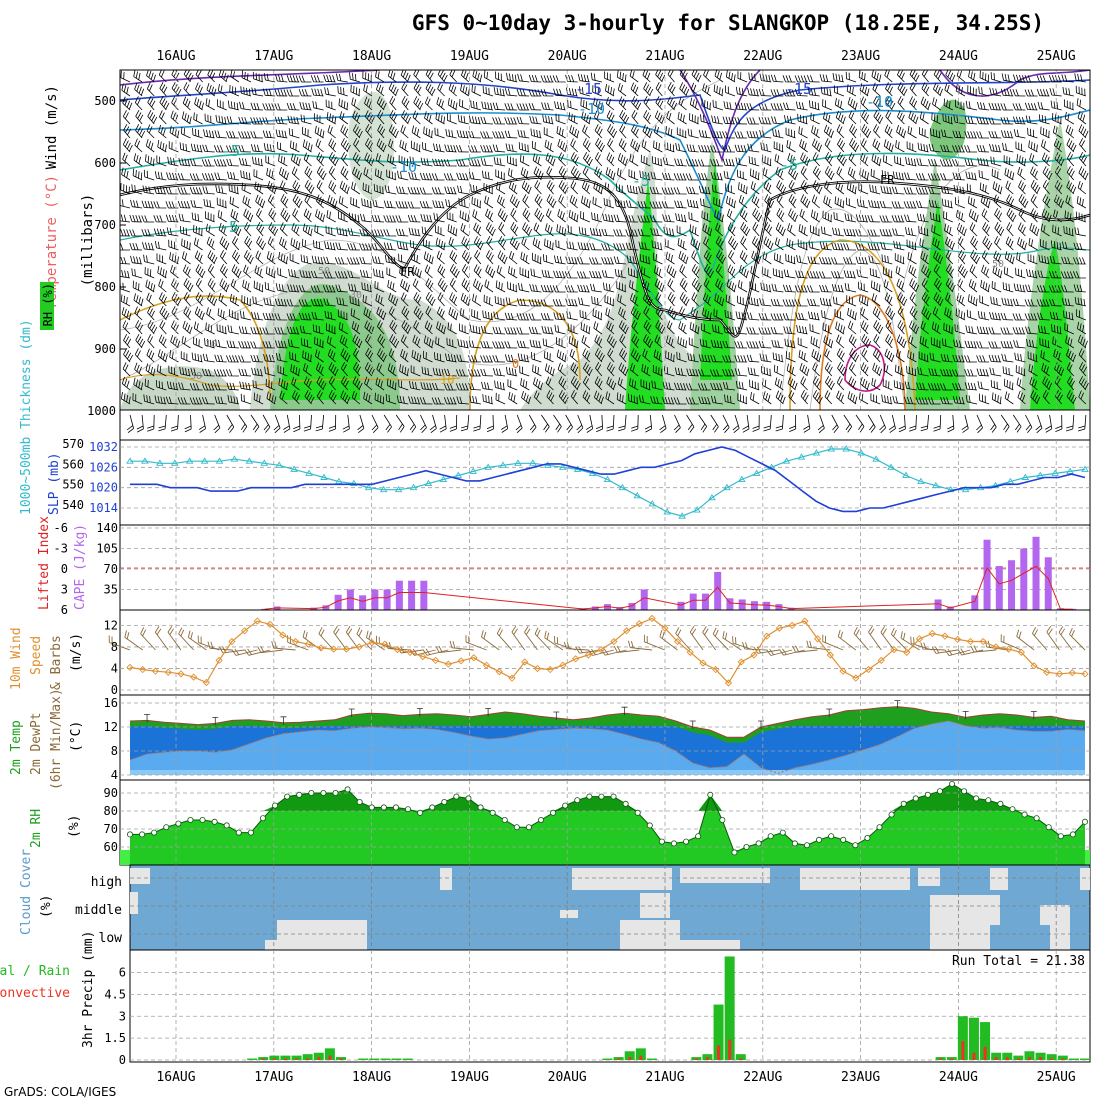 This screenshot has height=1100, width=1100. Describe the element at coordinates (1018, 961) in the screenshot. I see `run-total-label: Run Total = 21.38` at that location.